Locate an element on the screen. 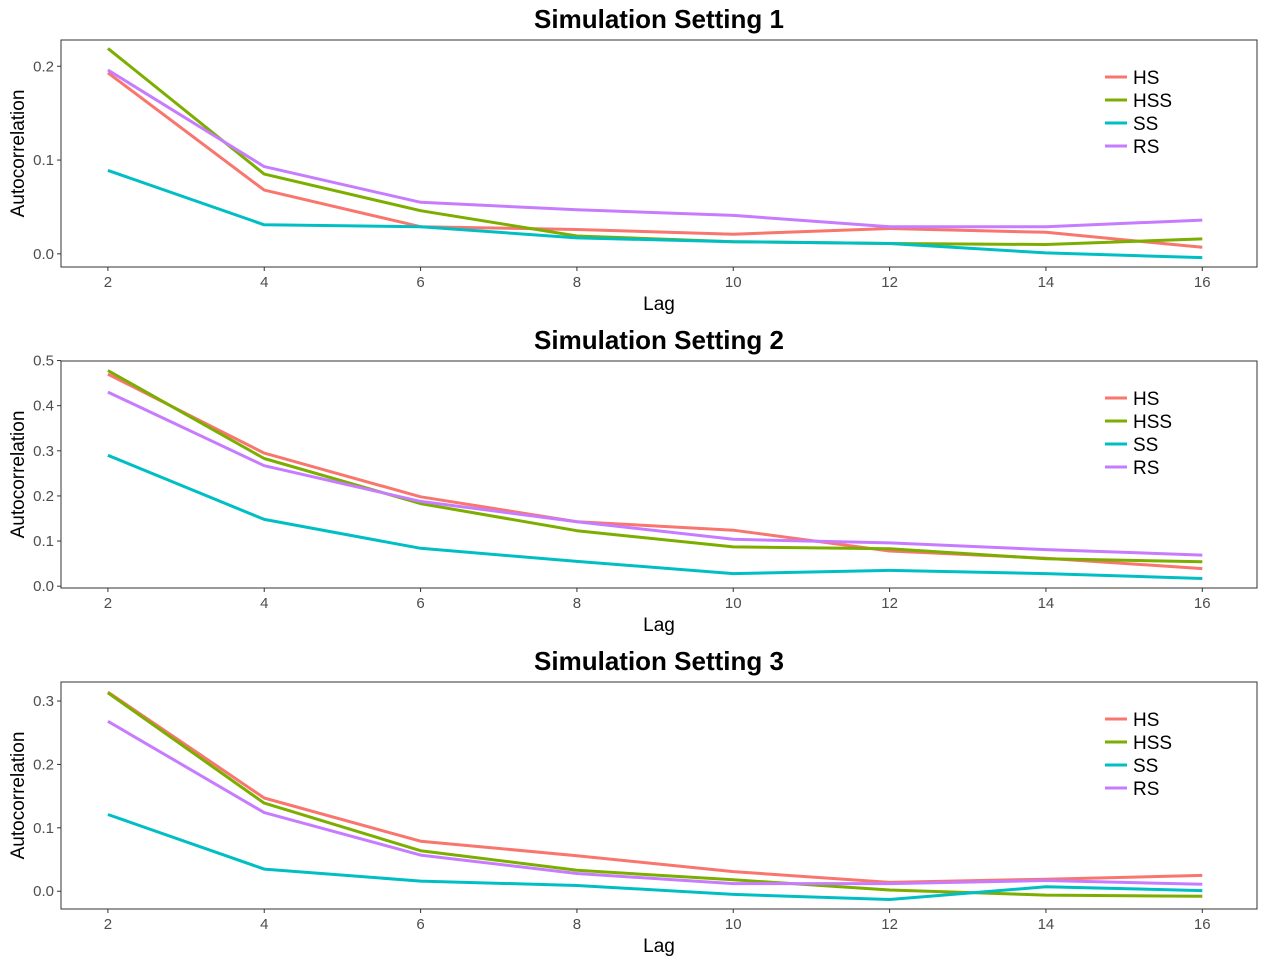  y-tick-label: 0.4 is located at coordinates (43, 406).